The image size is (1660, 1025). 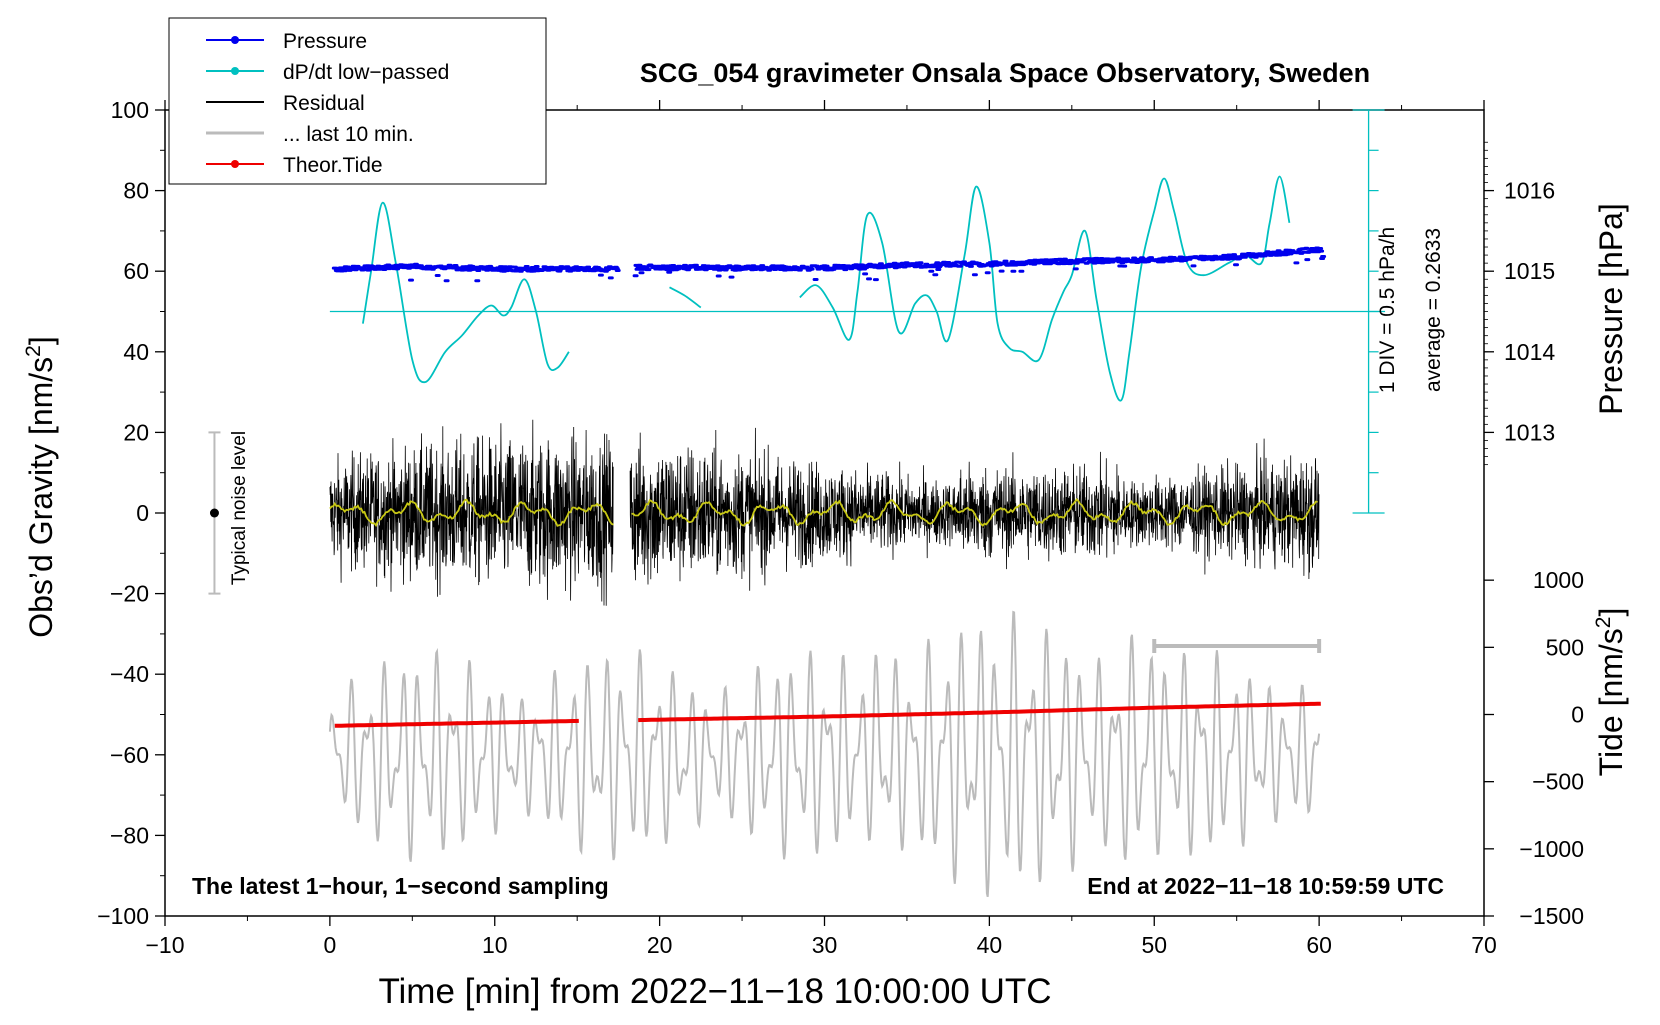 What do you see at coordinates (1154, 945) in the screenshot?
I see `x-tick-label: 50` at bounding box center [1154, 945].